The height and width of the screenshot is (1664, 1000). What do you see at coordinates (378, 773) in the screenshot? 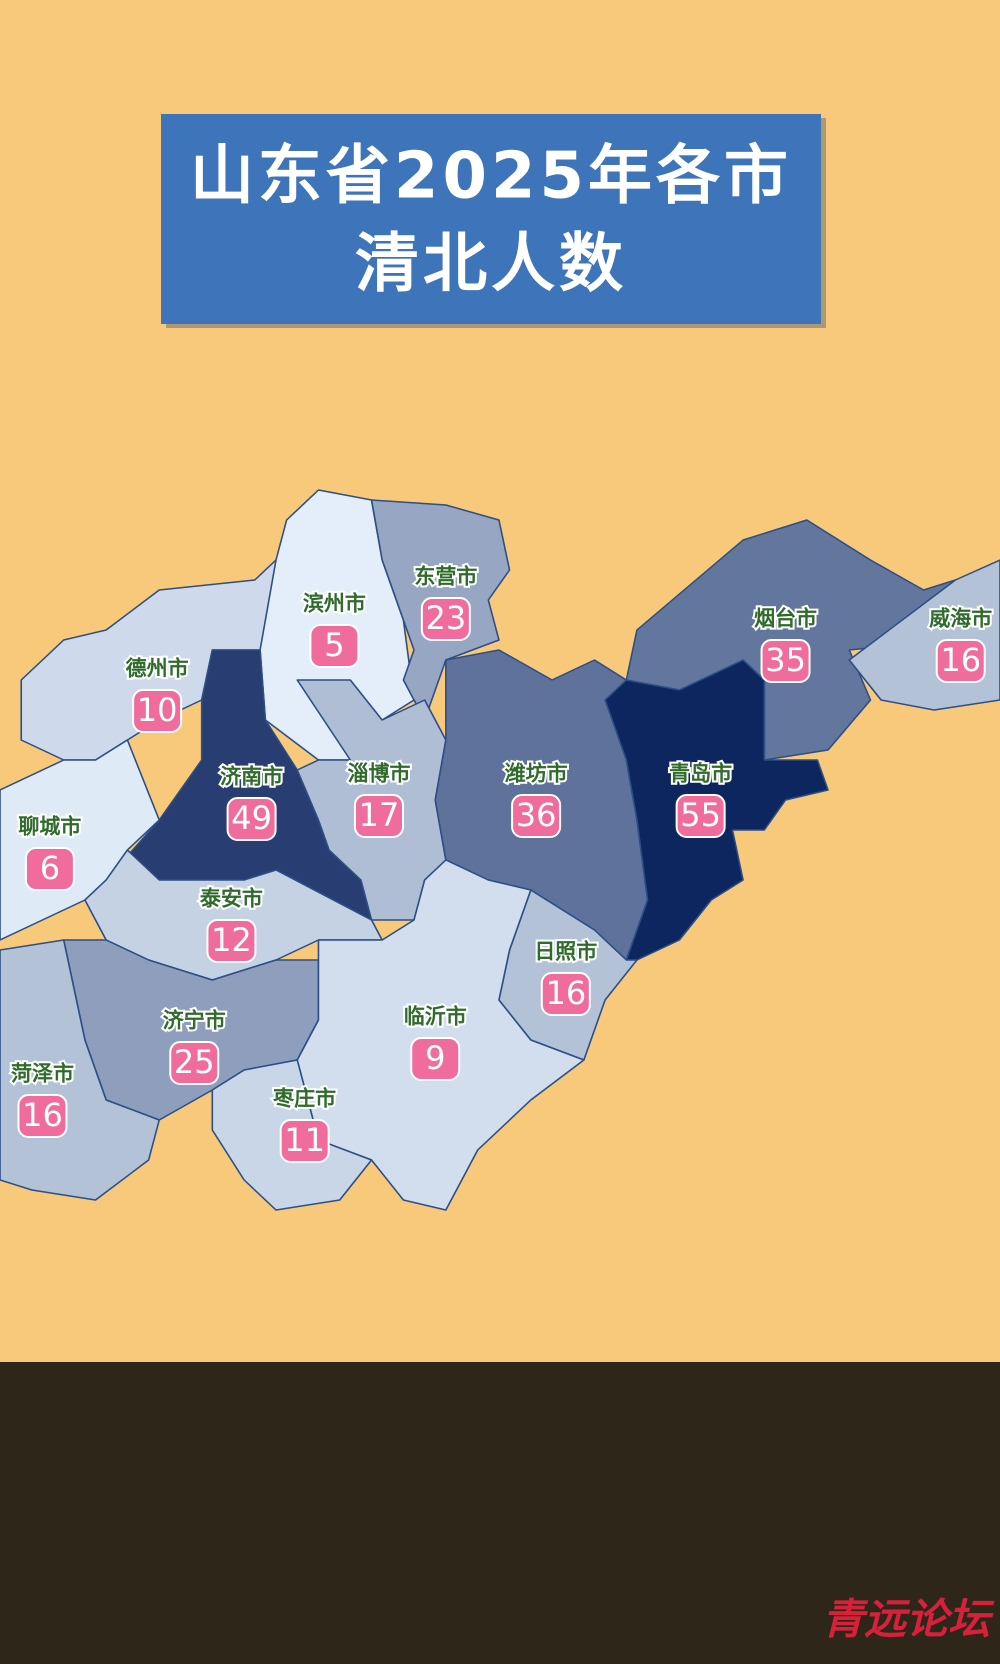
I see `region-name: 淄博市` at bounding box center [378, 773].